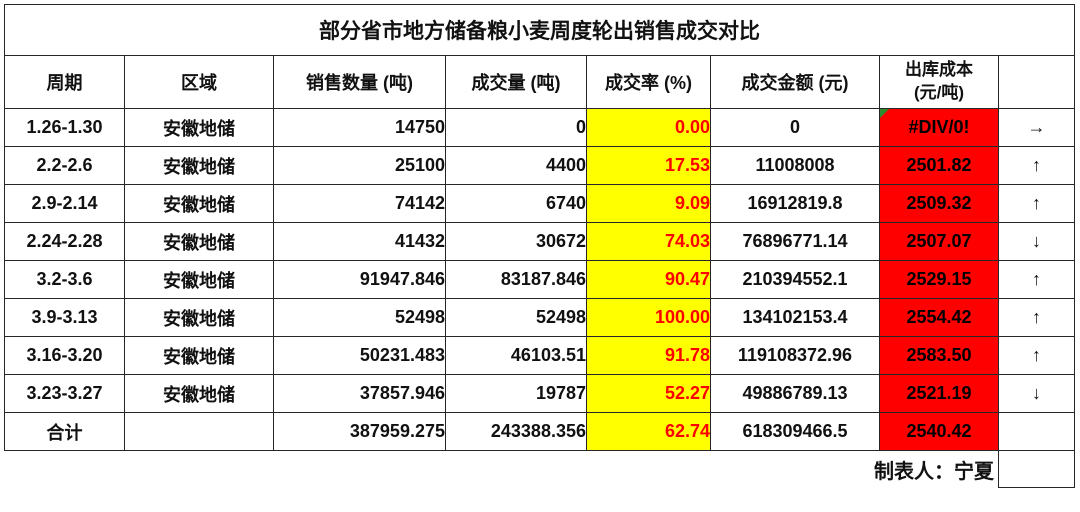 The image size is (1080, 512). Describe the element at coordinates (64, 431) in the screenshot. I see `total-label: 合计` at that location.